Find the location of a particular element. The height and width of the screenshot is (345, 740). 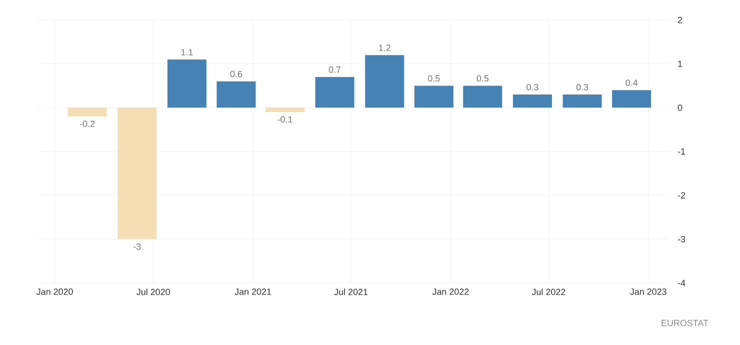

x-tick-label: Jan 2021 is located at coordinates (252, 291).